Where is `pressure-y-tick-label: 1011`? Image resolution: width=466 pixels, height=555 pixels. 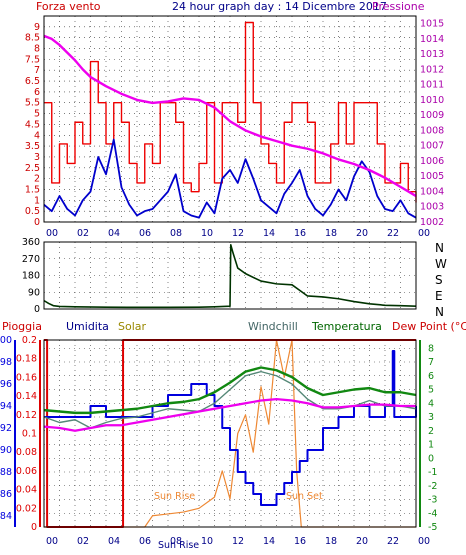
pressure-y-tick-label: 1011 is located at coordinates (432, 85).